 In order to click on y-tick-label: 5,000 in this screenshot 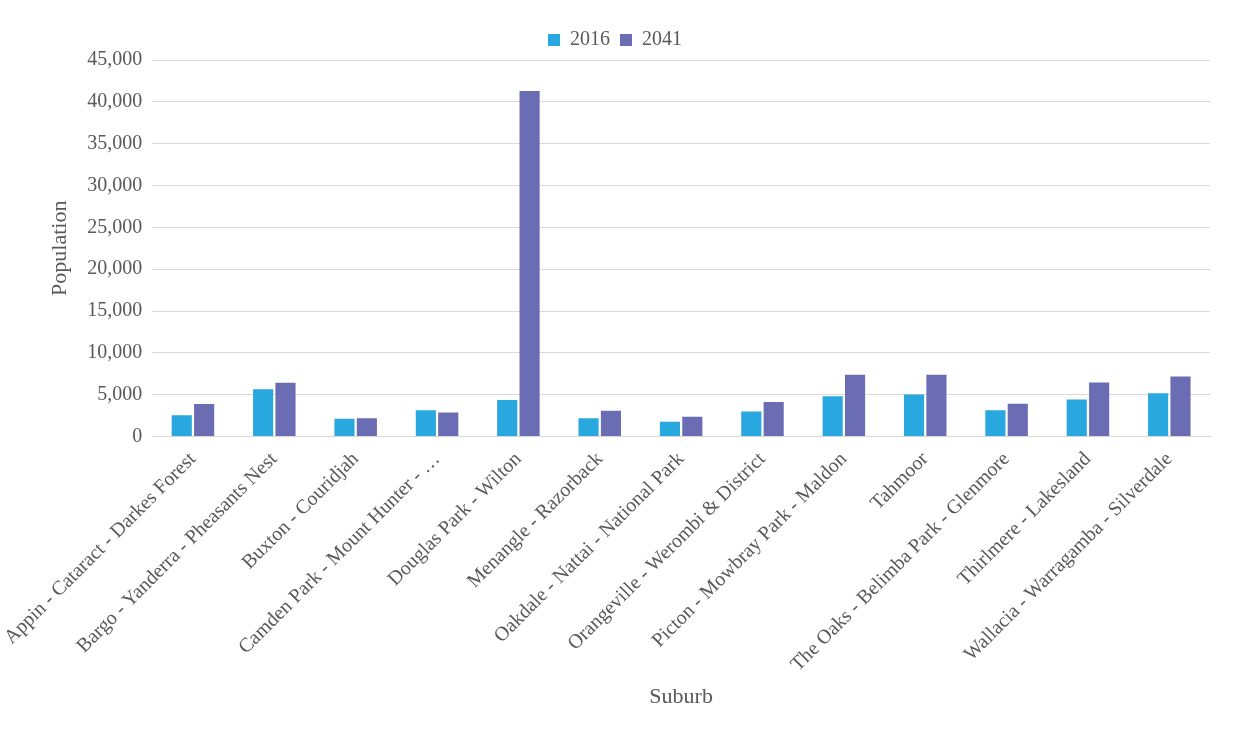, I will do `click(120, 392)`.